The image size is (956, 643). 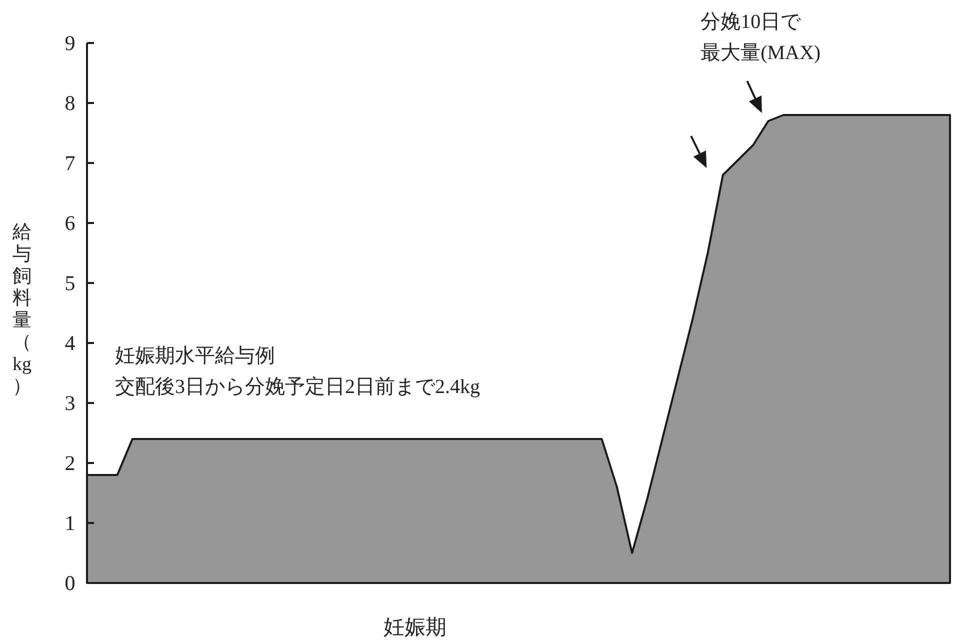 What do you see at coordinates (70, 163) in the screenshot?
I see `y-tick-label: 7` at bounding box center [70, 163].